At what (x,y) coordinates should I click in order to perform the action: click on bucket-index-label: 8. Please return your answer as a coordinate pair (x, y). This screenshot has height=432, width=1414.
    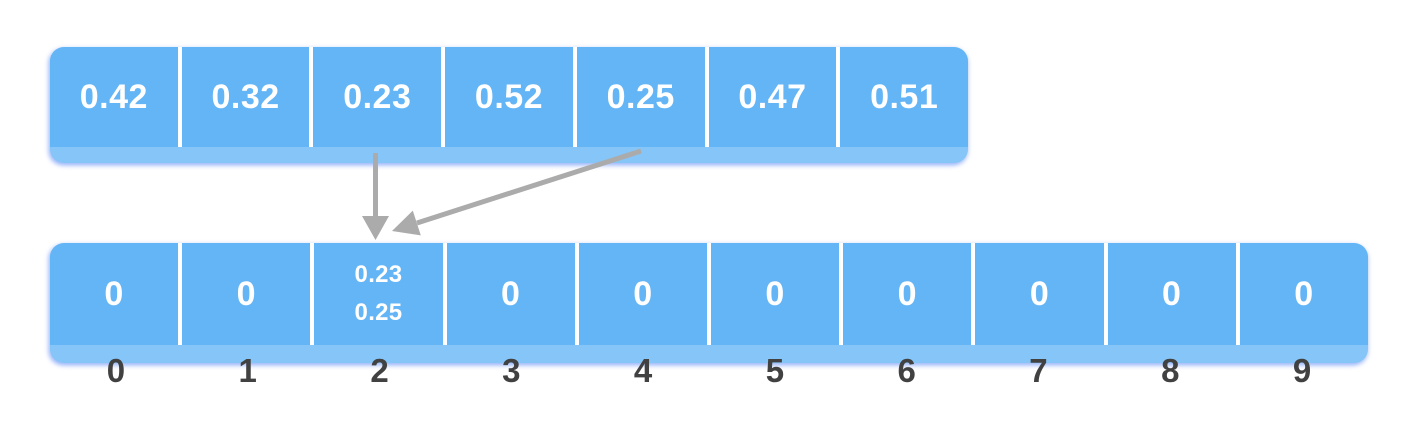
    Looking at the image, I should click on (1170, 370).